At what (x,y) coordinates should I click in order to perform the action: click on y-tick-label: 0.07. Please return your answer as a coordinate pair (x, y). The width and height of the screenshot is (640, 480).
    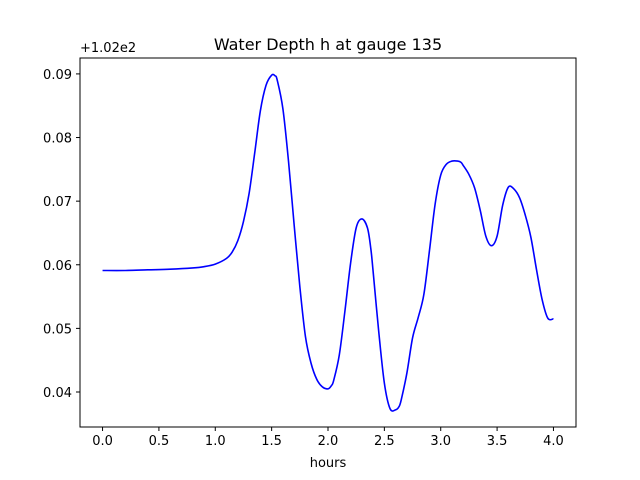
    Looking at the image, I should click on (57, 202).